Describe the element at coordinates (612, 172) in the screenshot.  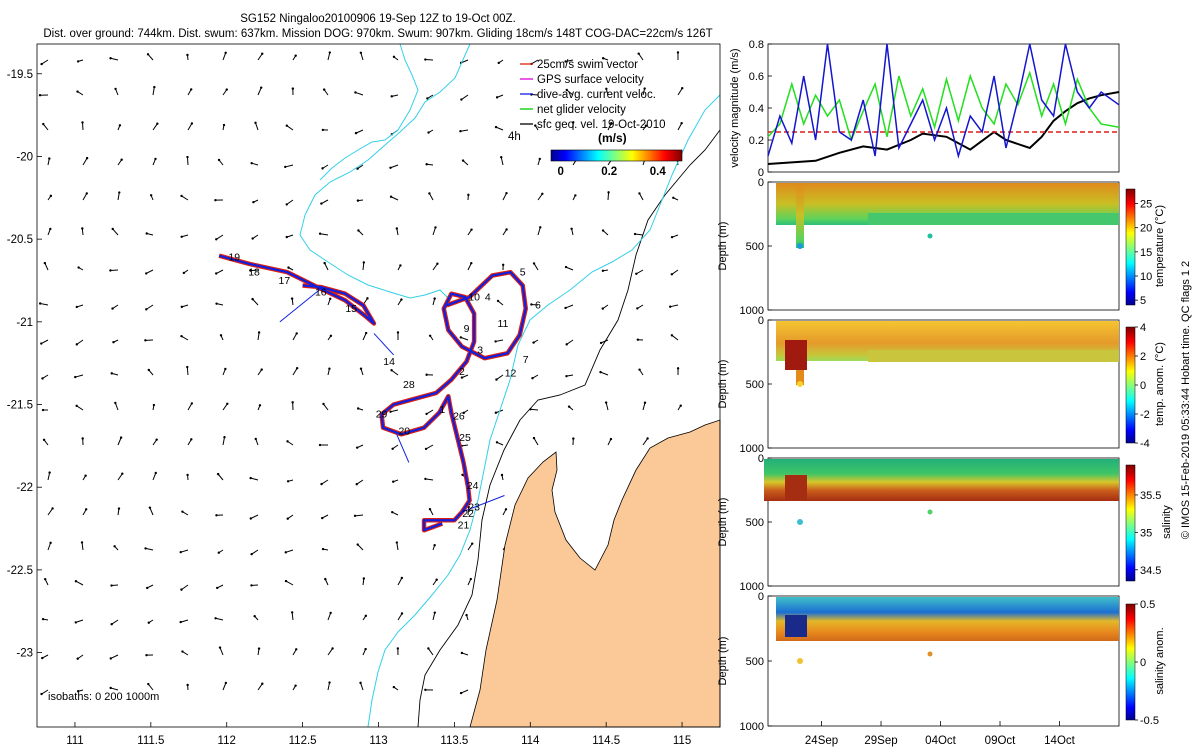
I see `velocity-colorbar-ticks: 0 0.2 0.4` at that location.